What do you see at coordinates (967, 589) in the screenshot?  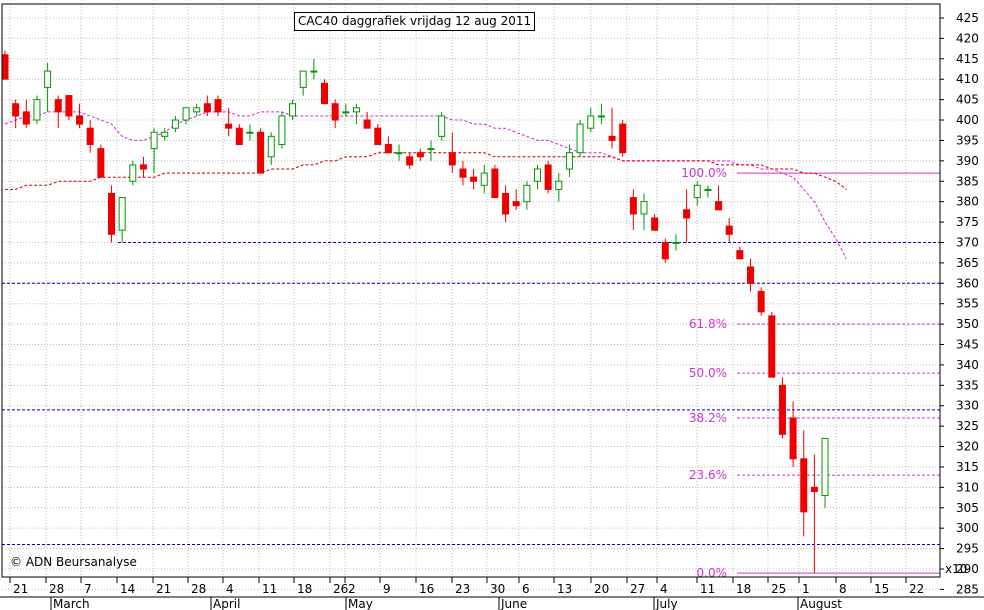 I see `y-tick-label: 285` at bounding box center [967, 589].